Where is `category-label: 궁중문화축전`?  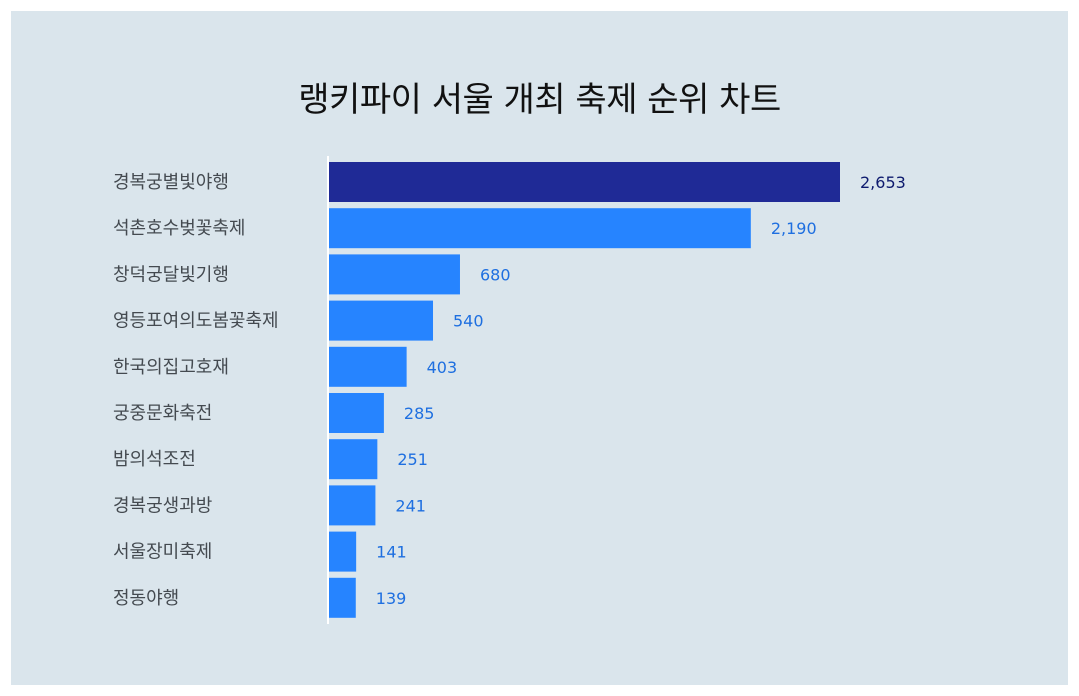 category-label: 궁중문화축전 is located at coordinates (162, 413).